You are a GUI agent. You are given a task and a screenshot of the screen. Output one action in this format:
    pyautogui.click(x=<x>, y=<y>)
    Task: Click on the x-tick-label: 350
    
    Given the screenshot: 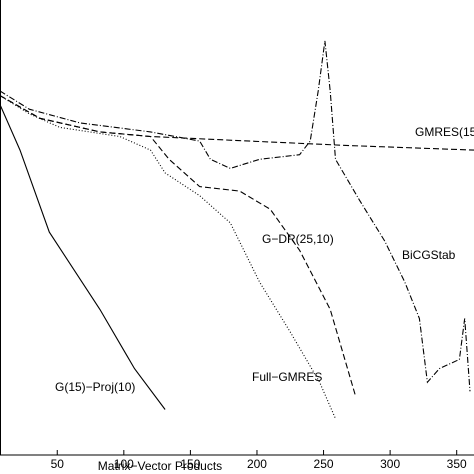 What is the action you would take?
    pyautogui.click(x=457, y=464)
    